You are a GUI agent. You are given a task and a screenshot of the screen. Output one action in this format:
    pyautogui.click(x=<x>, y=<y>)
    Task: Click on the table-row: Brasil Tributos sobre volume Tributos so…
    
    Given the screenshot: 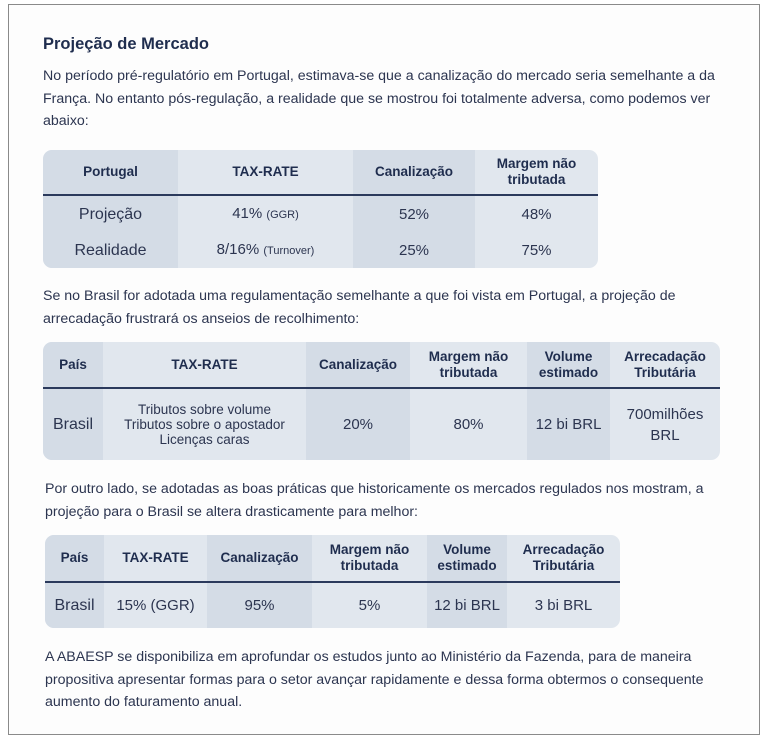 What is the action you would take?
    pyautogui.click(x=381, y=424)
    